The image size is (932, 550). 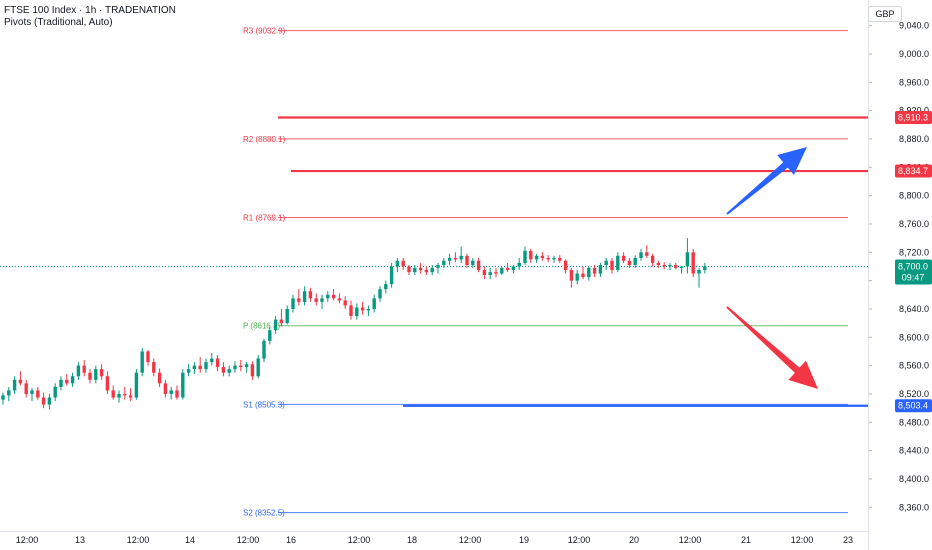 I want to click on badge-upper-level-bg, so click(x=913, y=117).